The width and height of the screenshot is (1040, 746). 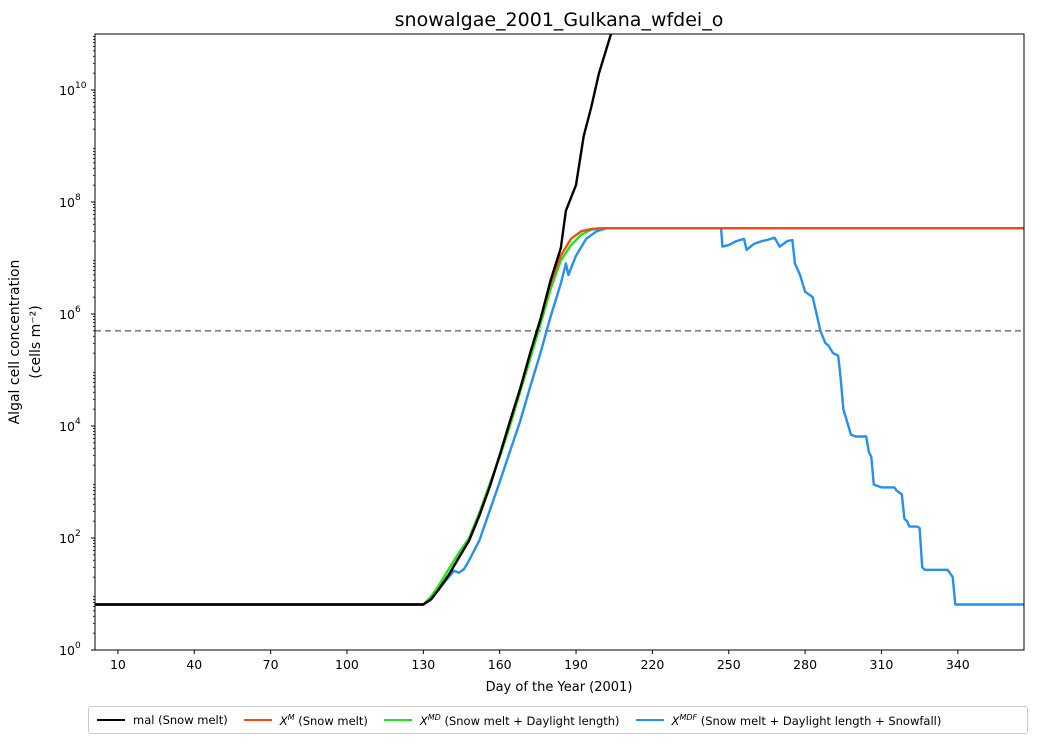 I want to click on legend-label-xm: XM (Snow melt), so click(x=323, y=720).